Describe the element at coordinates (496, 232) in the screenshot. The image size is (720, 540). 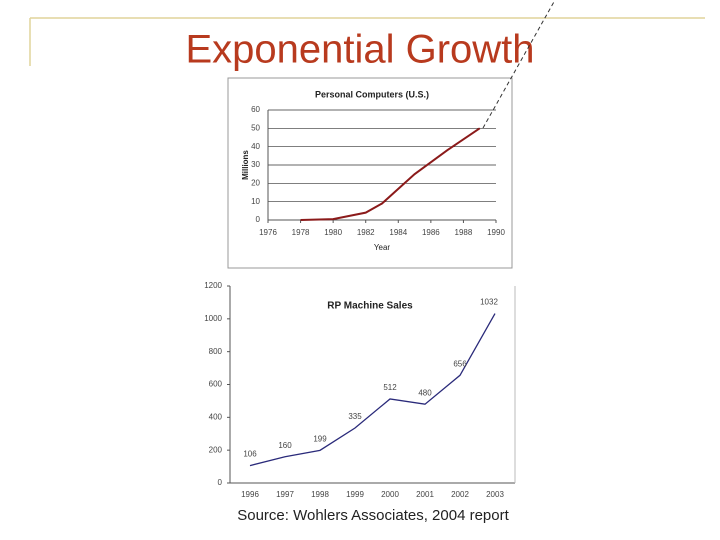
I see `x-tick-label: 1990` at that location.